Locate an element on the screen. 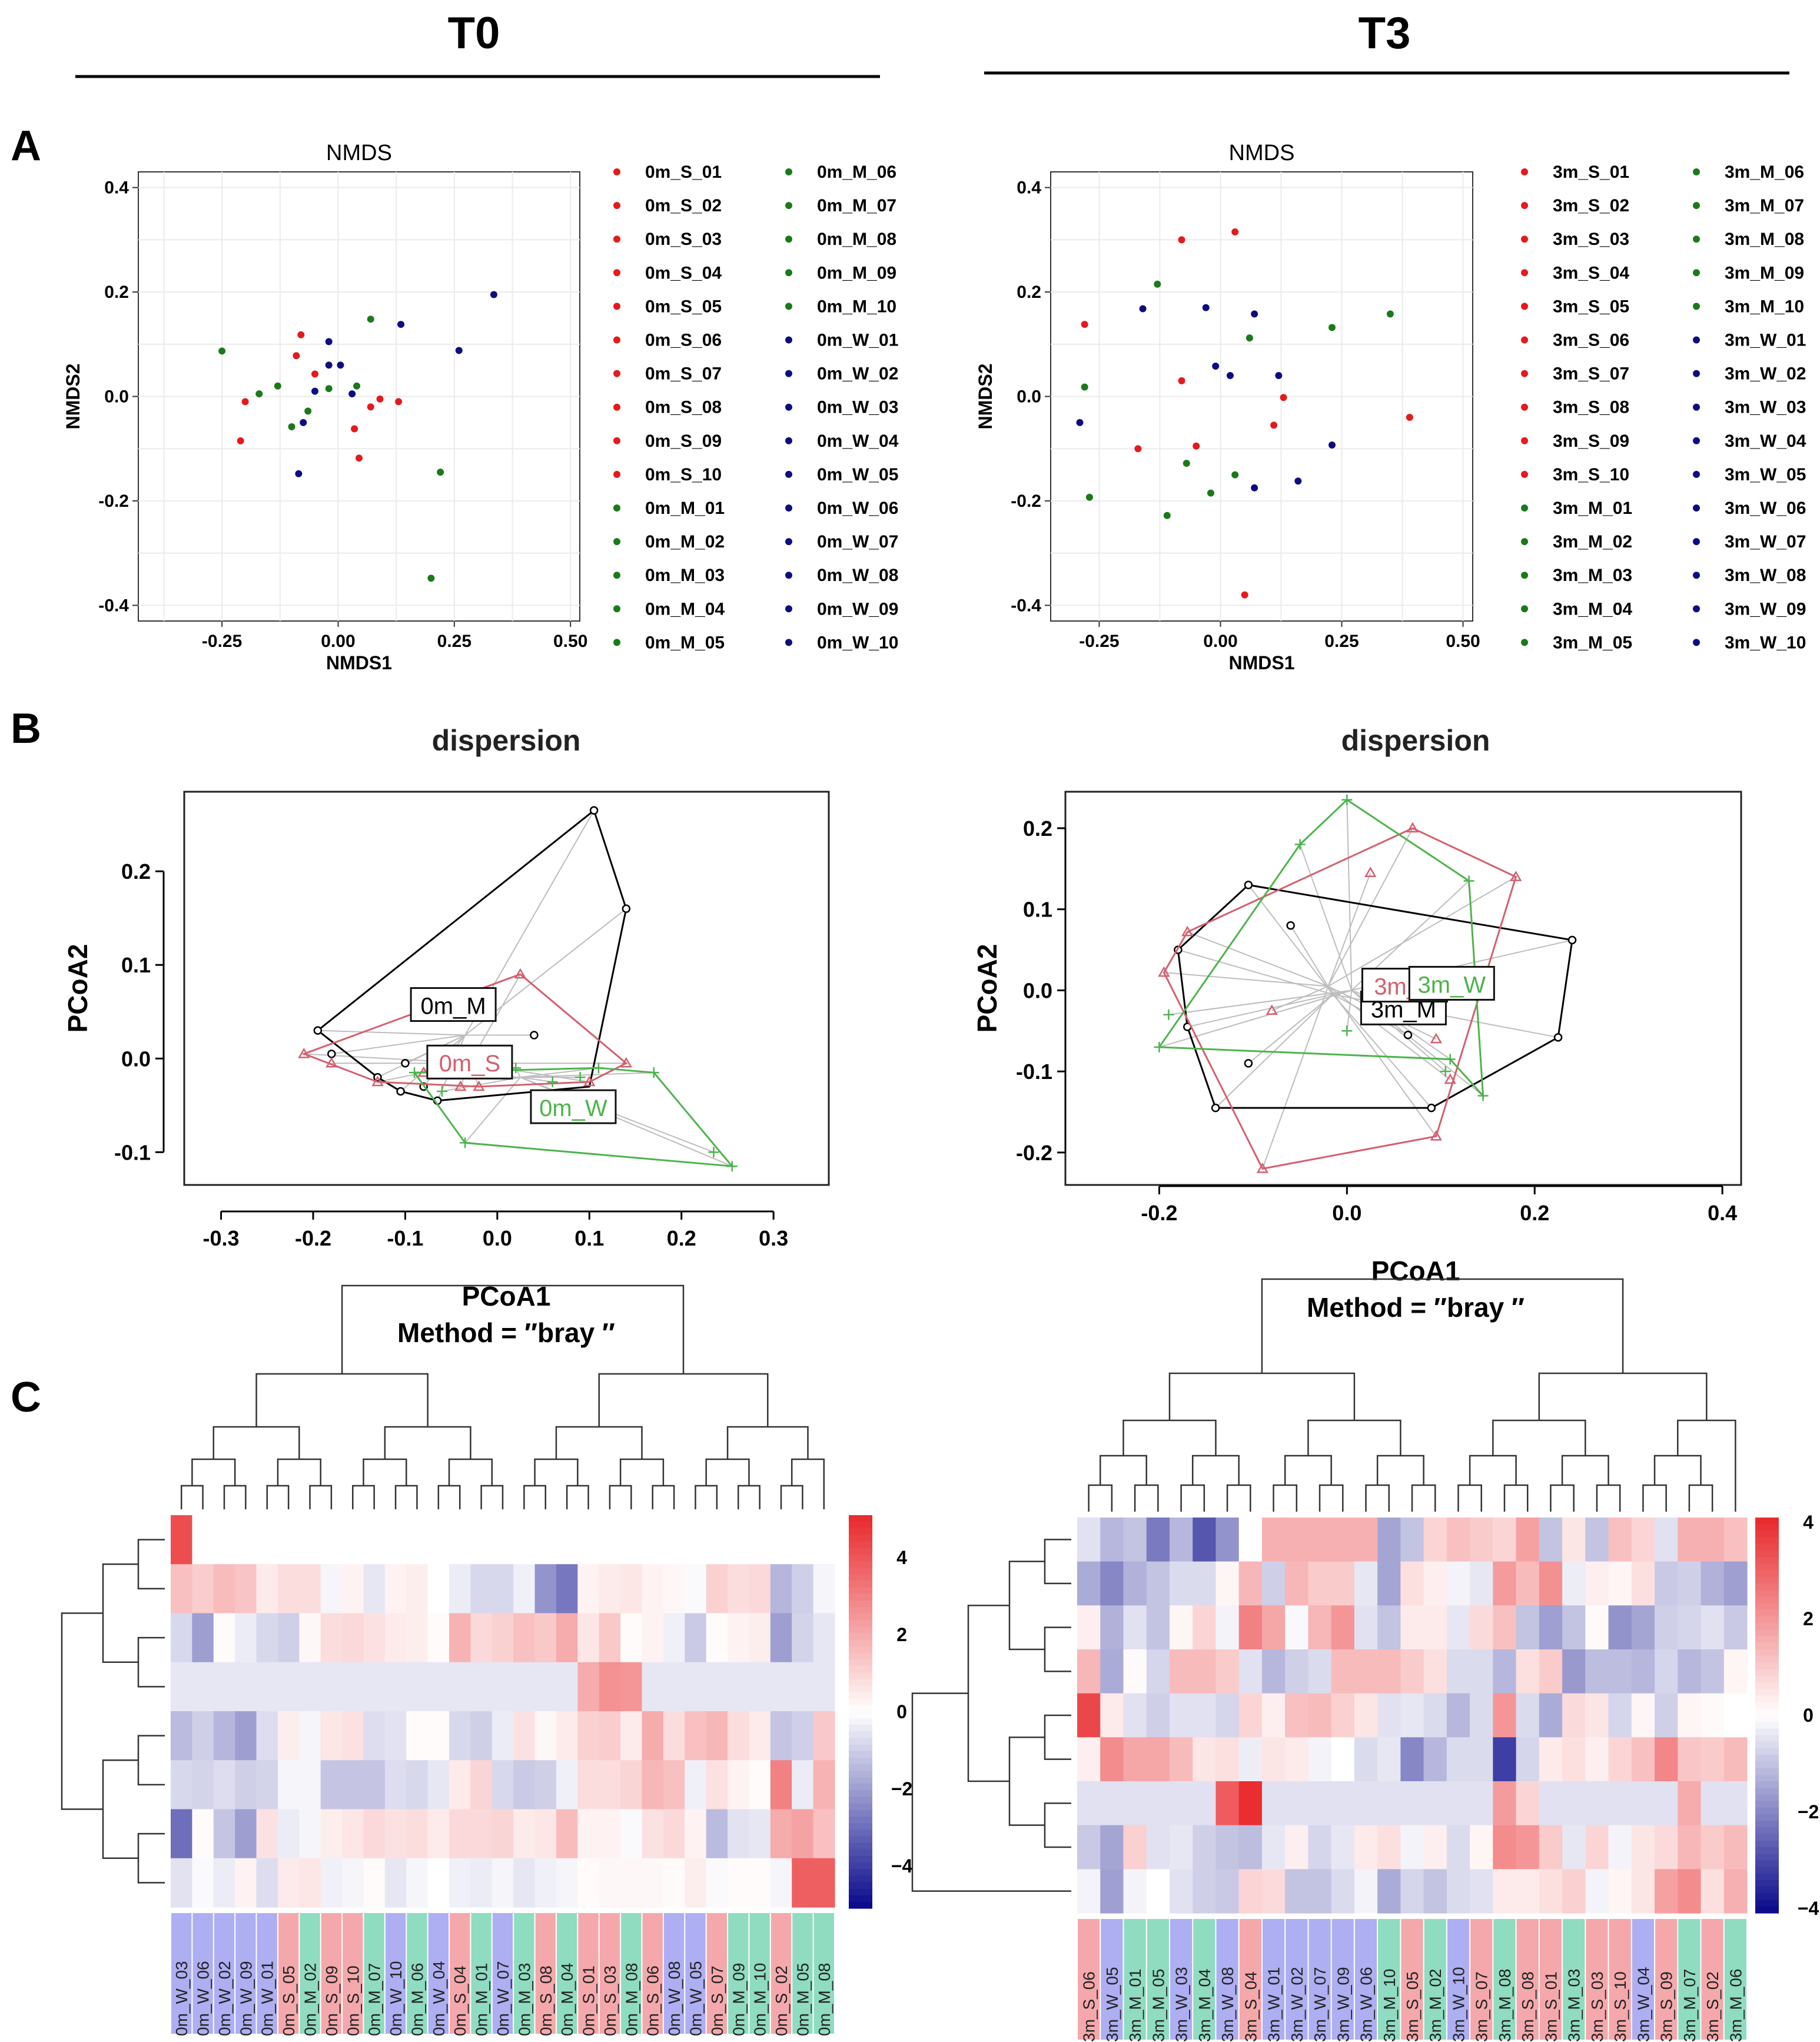  legend-label: 0m_S_02 is located at coordinates (683, 205).